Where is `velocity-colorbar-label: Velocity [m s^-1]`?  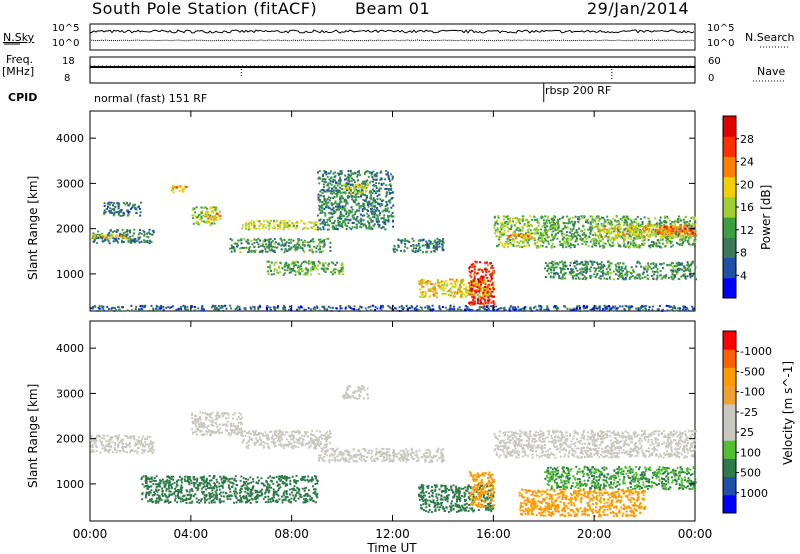
velocity-colorbar-label: Velocity [m s^-1] is located at coordinates (788, 413).